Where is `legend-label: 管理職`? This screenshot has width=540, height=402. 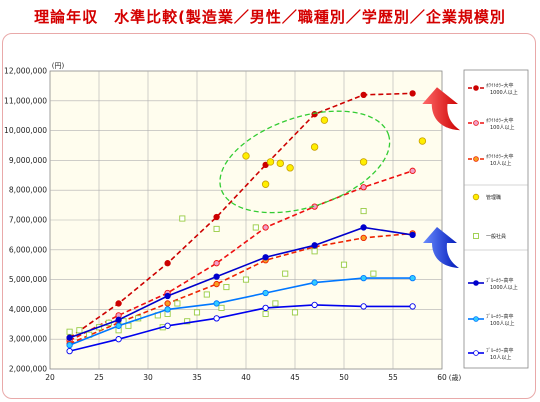 legend-label: 管理職 is located at coordinates (493, 197).